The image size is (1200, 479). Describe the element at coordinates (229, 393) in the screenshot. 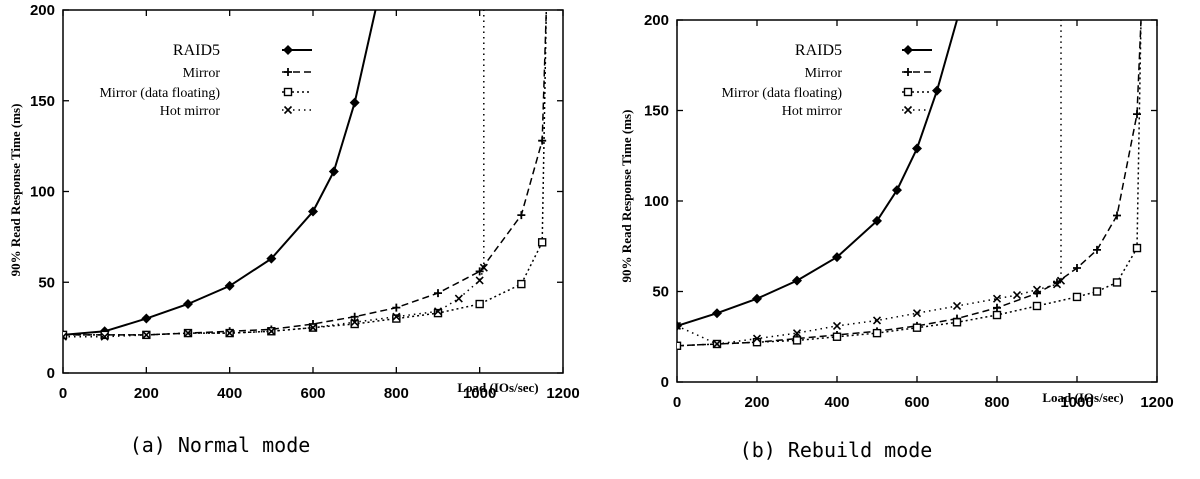

I see `x-tick-label: 400` at that location.